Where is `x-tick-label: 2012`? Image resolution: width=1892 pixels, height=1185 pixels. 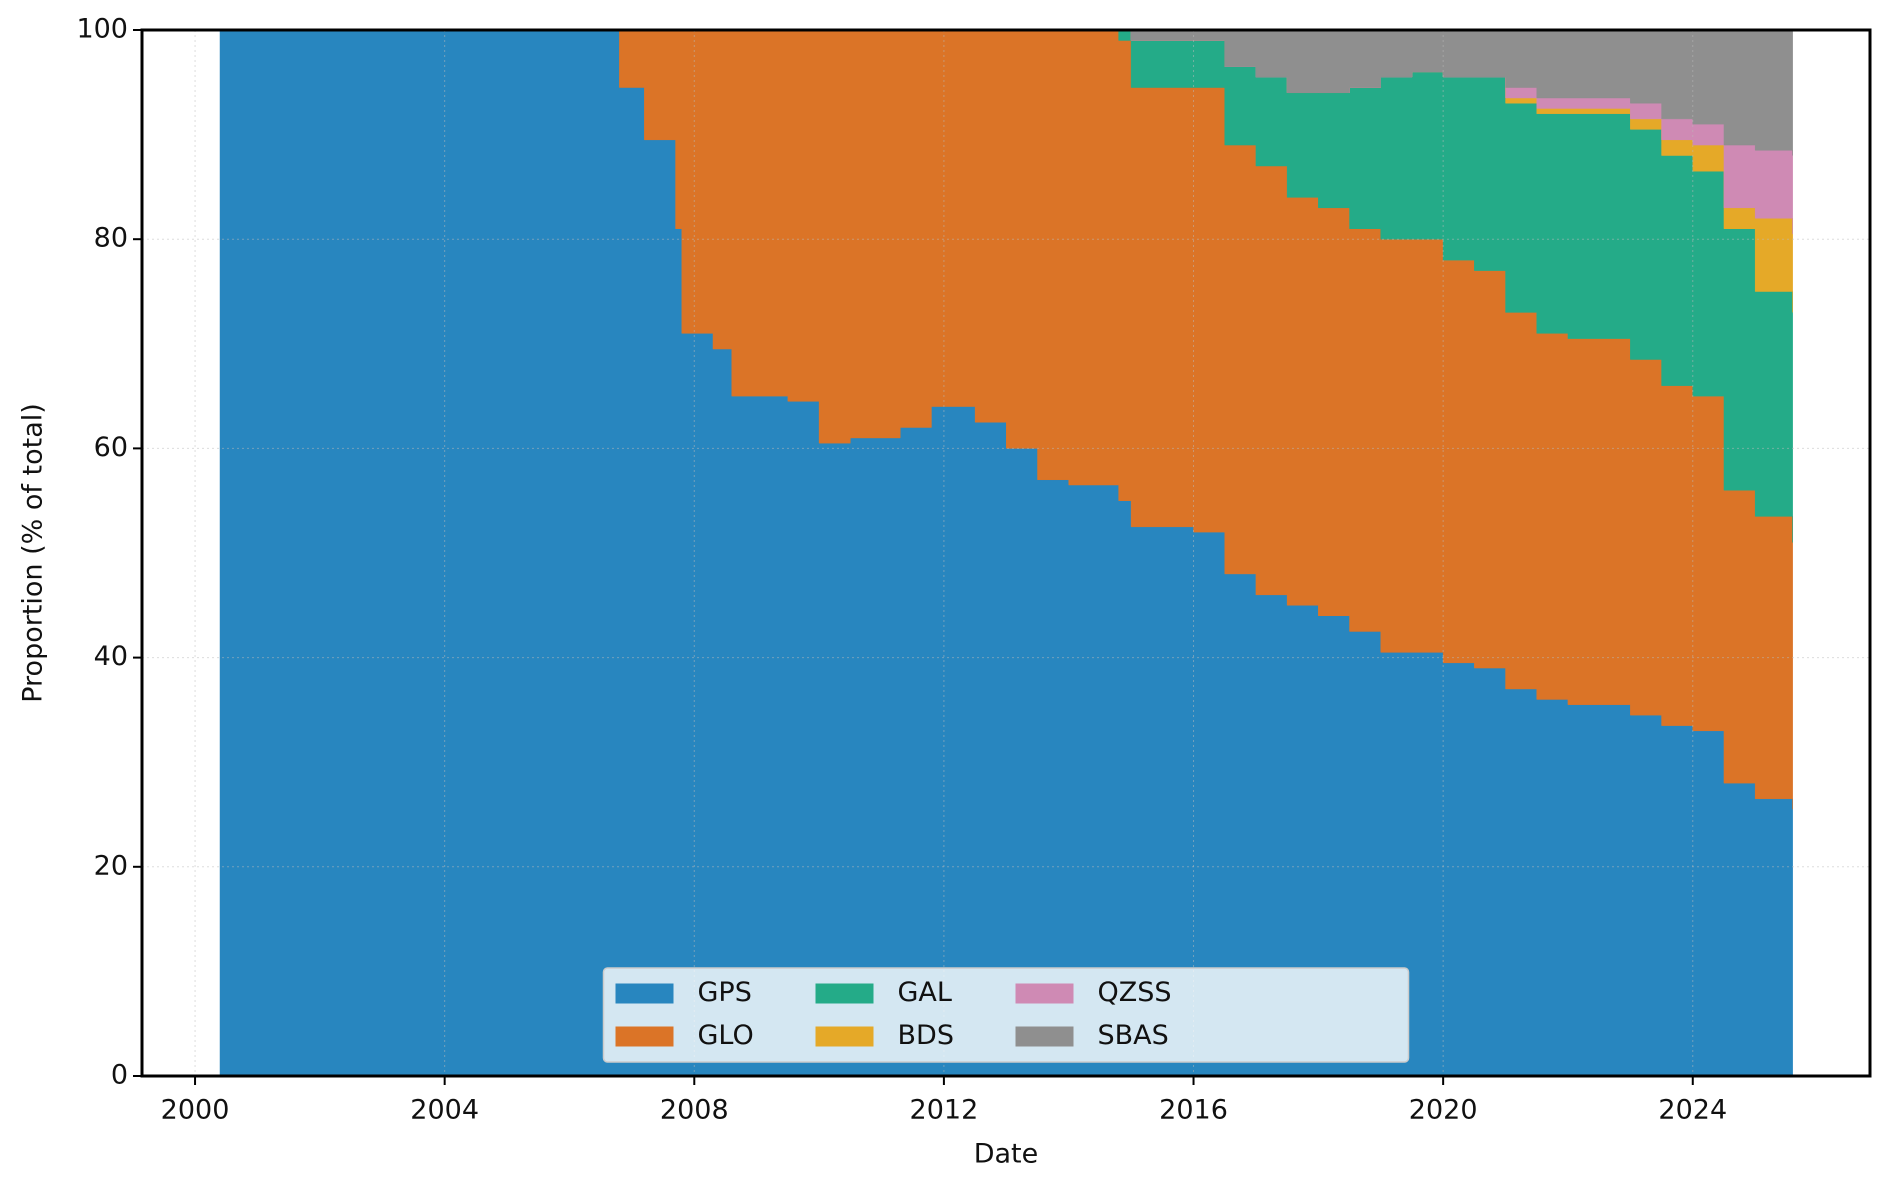 x-tick-label: 2012 is located at coordinates (944, 1110).